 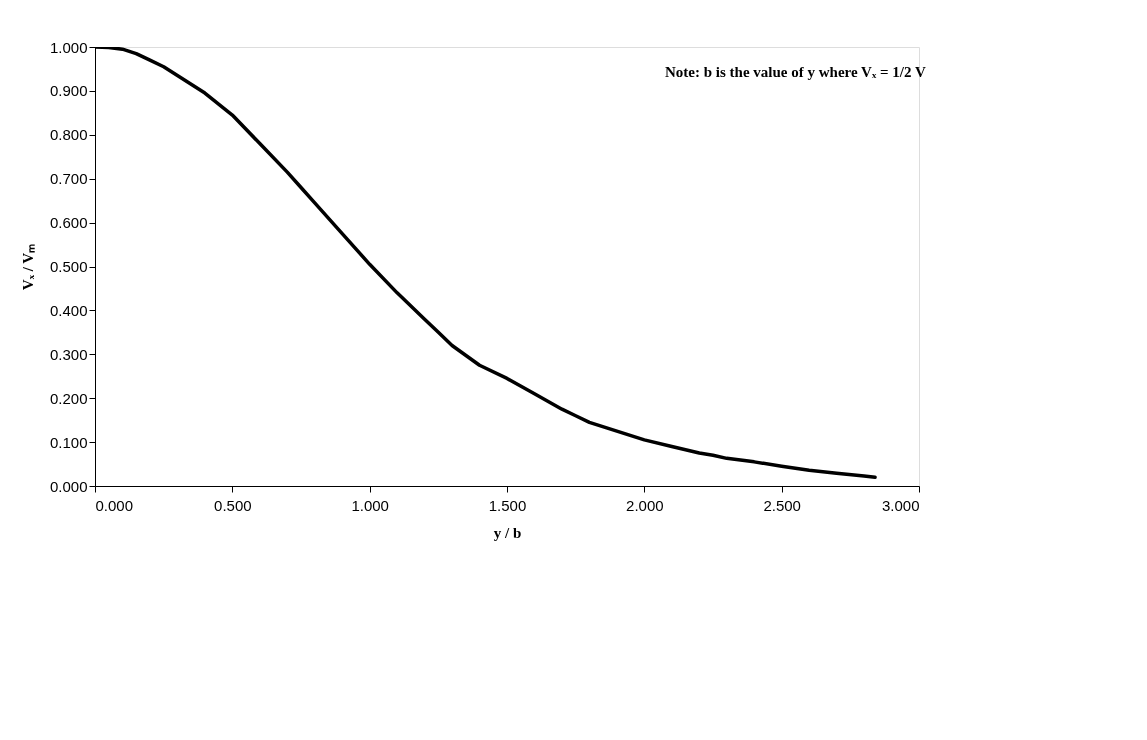 I want to click on y-tick-label: 1.000, so click(x=68, y=47).